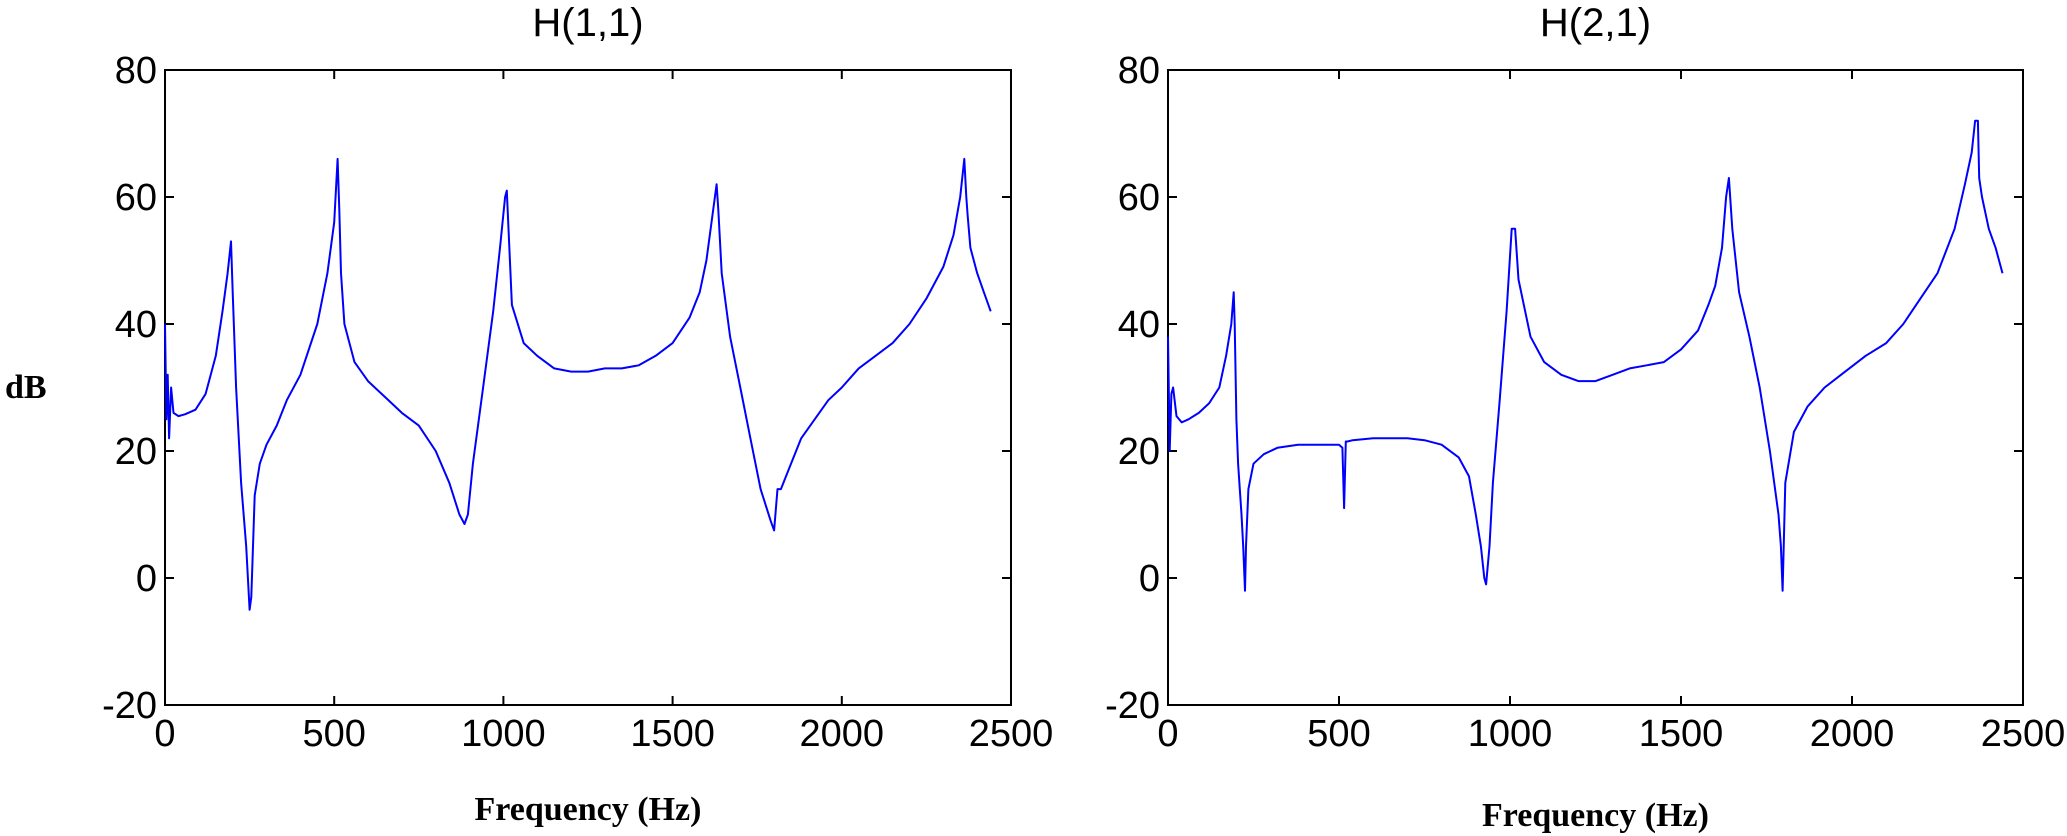 The width and height of the screenshot is (2067, 836). Describe the element at coordinates (587, 23) in the screenshot. I see `chart-title: H(1,1)` at that location.